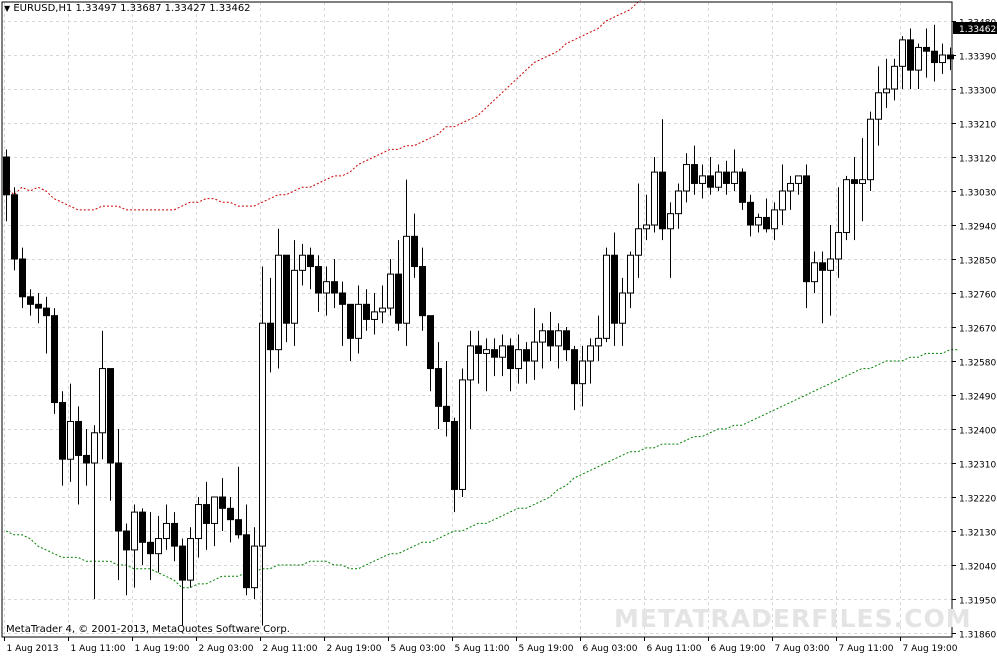 The width and height of the screenshot is (997, 660). I want to click on current-price-label: 1.33462, so click(977, 30).